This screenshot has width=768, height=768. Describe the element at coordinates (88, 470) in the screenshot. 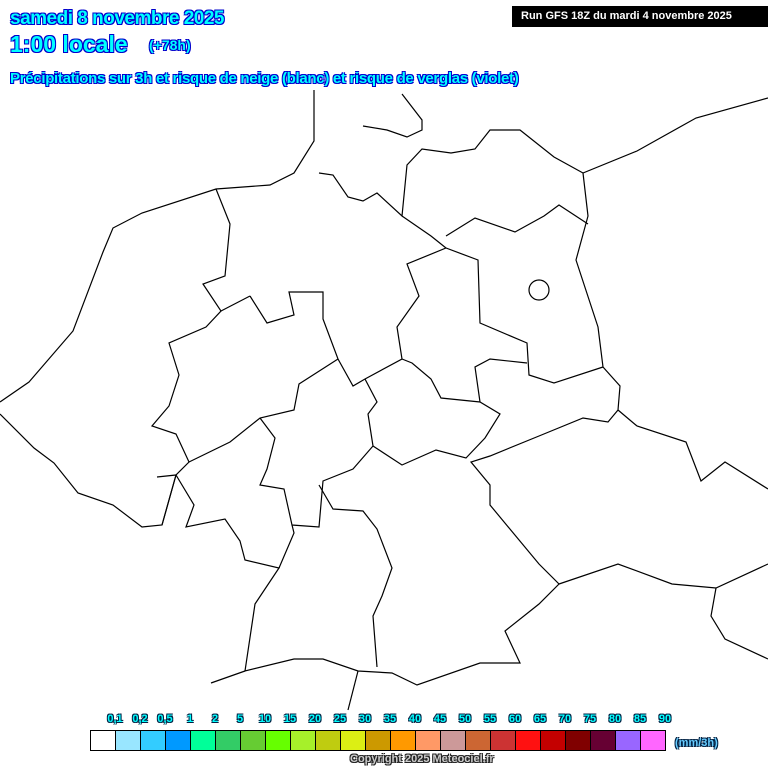

I see `belgium-border` at that location.